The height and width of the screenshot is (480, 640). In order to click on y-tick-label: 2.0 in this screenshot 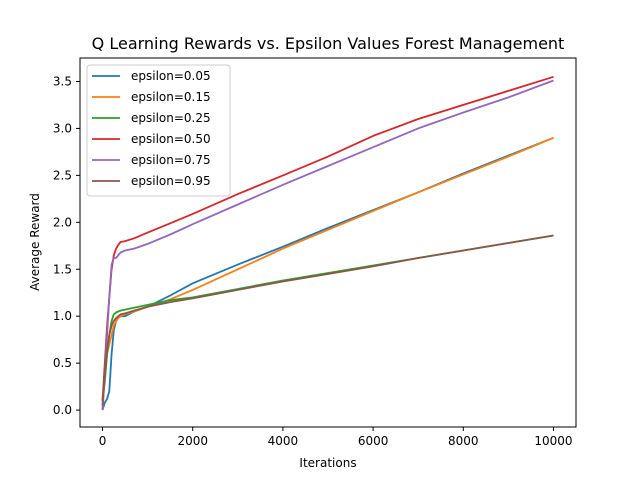, I will do `click(62, 222)`.